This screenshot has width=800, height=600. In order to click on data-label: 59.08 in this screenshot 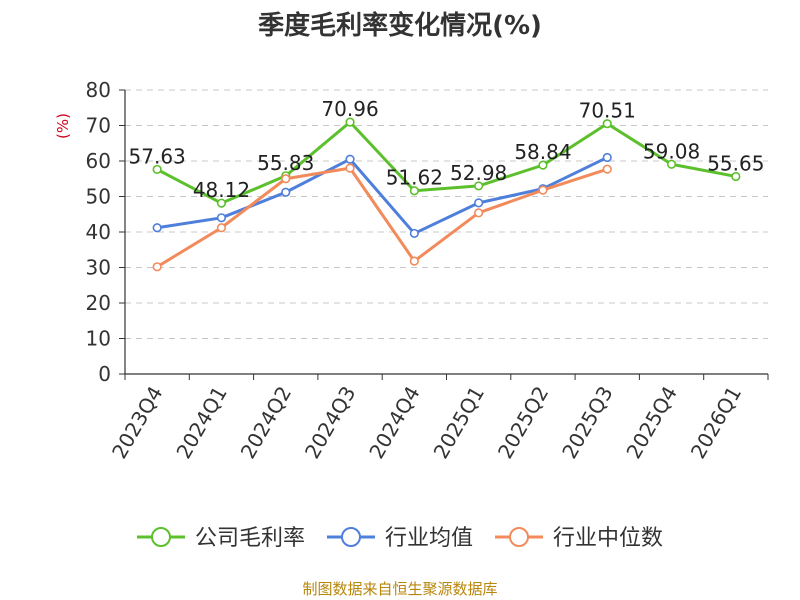, I will do `click(671, 151)`.